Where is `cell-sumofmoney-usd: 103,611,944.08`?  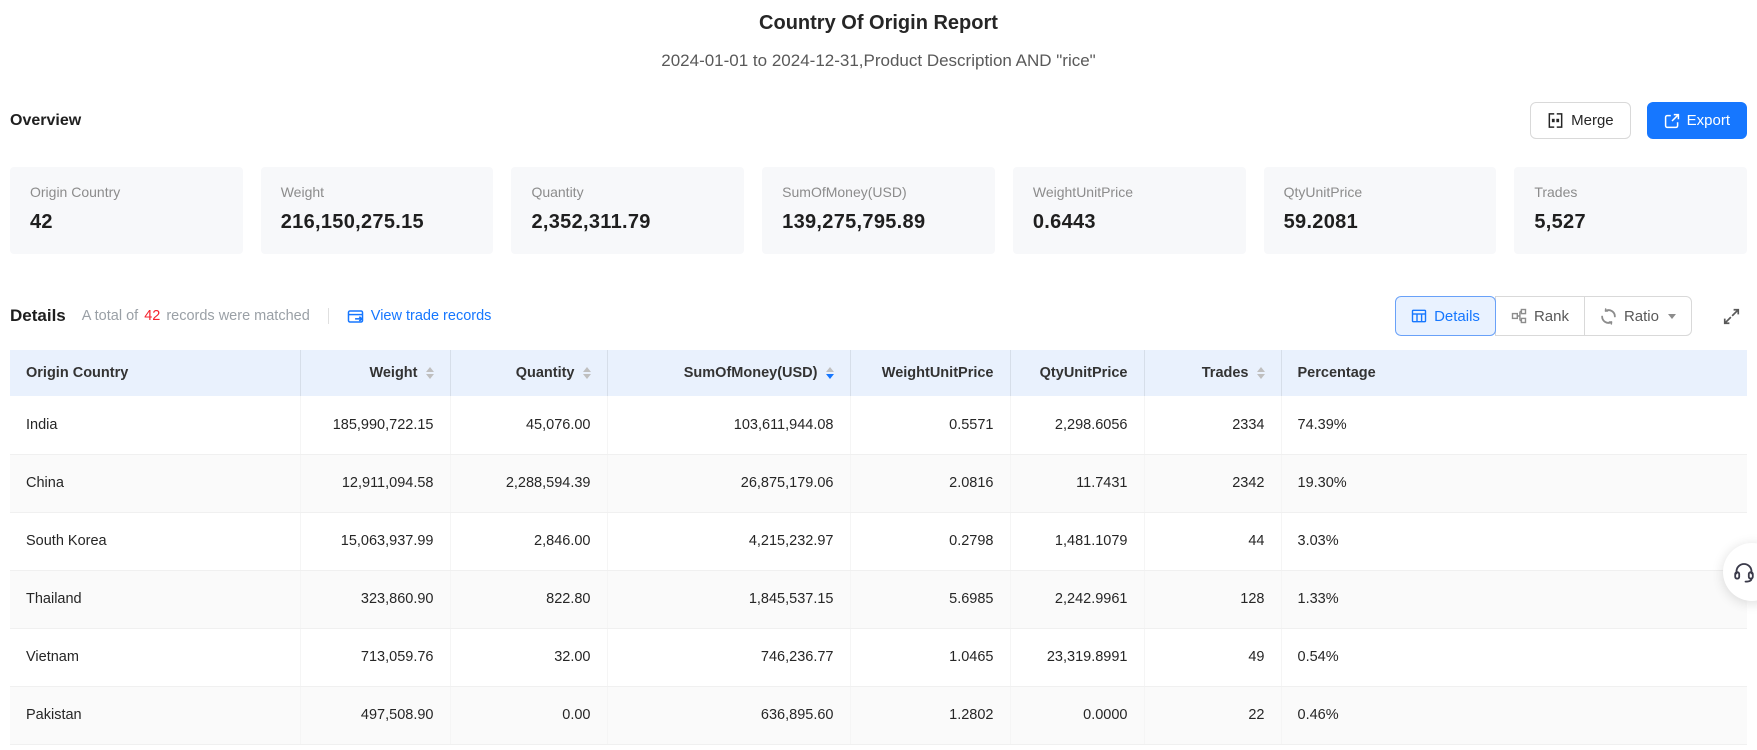 cell-sumofmoney-usd: 103,611,944.08 is located at coordinates (729, 425).